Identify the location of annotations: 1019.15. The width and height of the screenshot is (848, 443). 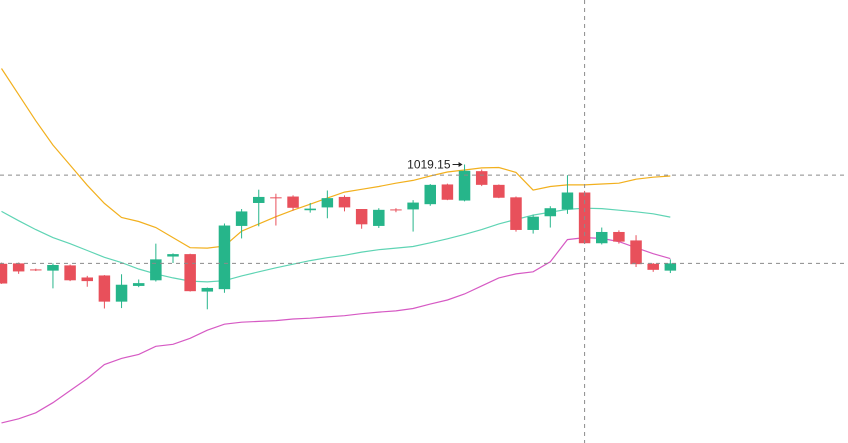
(435, 165).